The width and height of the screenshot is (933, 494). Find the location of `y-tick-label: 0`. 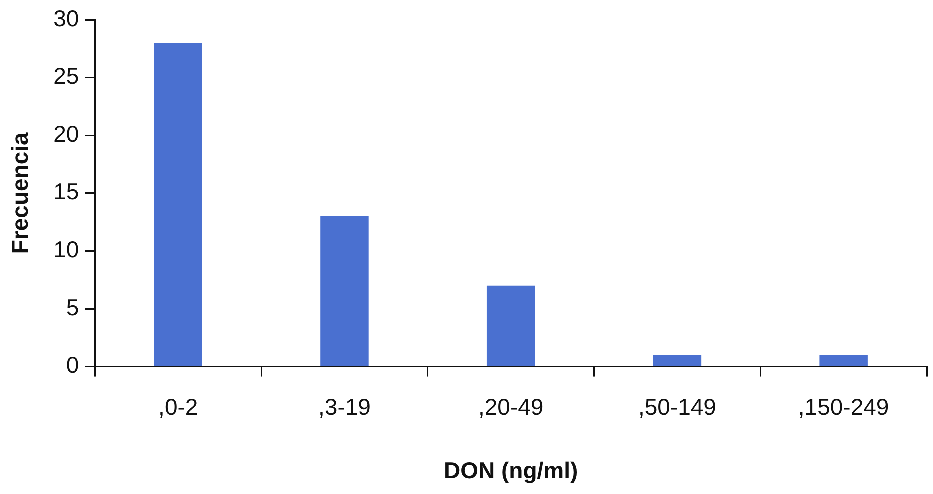

y-tick-label: 0 is located at coordinates (73, 365).